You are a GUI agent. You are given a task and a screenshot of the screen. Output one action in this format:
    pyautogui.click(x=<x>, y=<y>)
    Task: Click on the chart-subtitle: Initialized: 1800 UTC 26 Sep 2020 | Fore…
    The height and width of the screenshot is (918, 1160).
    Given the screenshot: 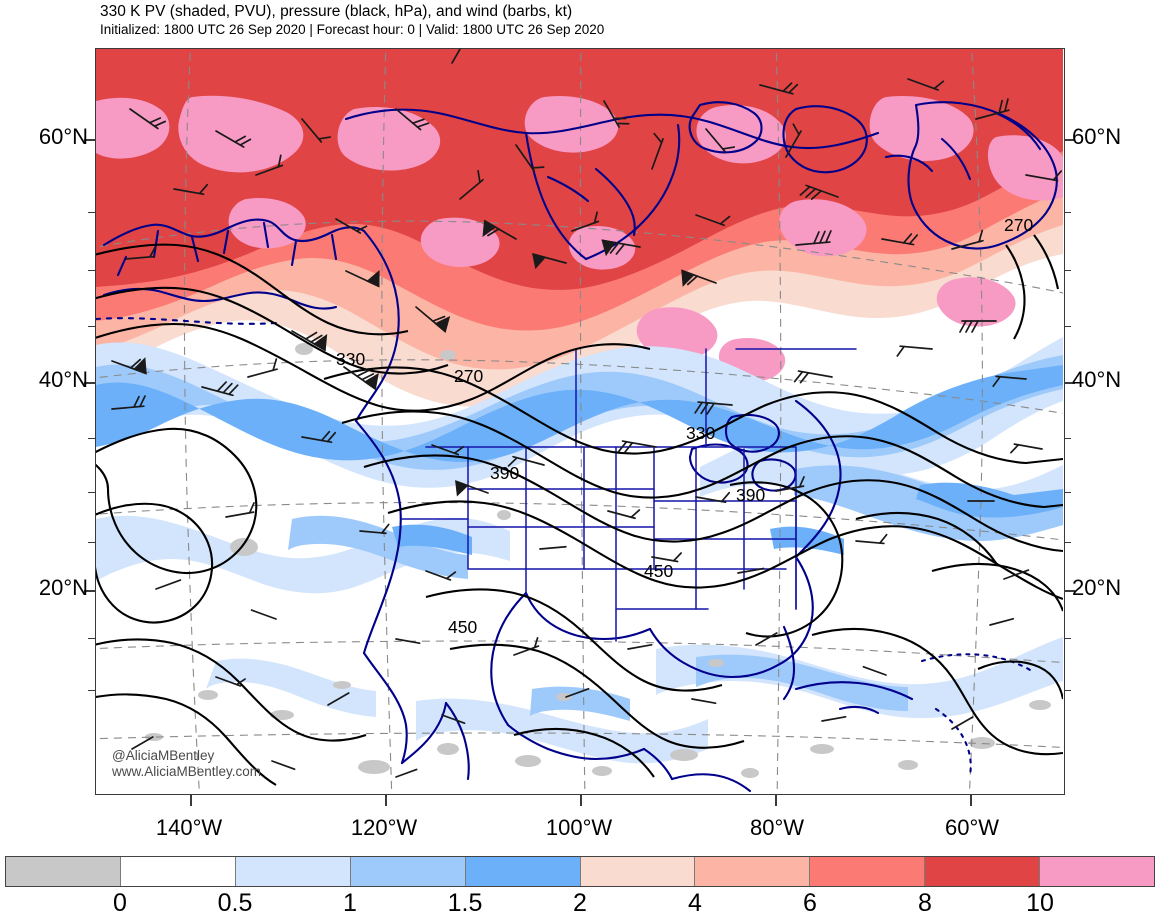 What is the action you would take?
    pyautogui.click(x=352, y=29)
    